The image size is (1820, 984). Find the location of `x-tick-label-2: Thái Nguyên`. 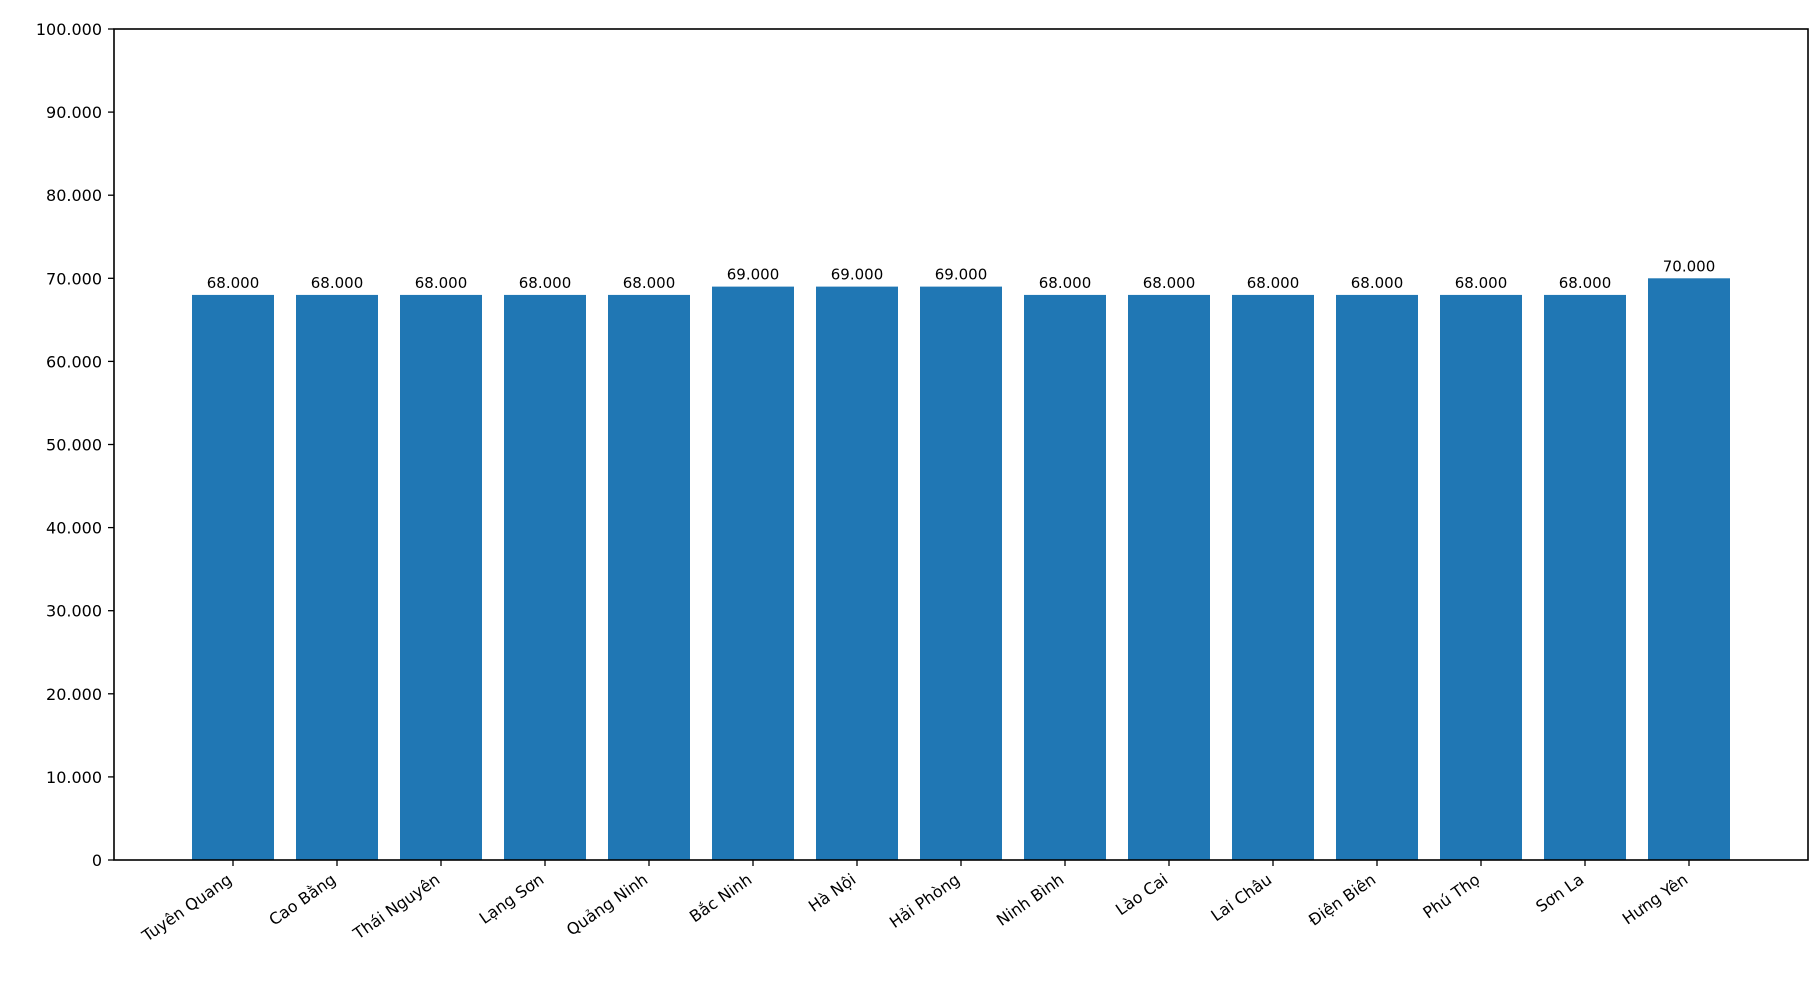

x-tick-label-2: Thái Nguyên is located at coordinates (396, 907).